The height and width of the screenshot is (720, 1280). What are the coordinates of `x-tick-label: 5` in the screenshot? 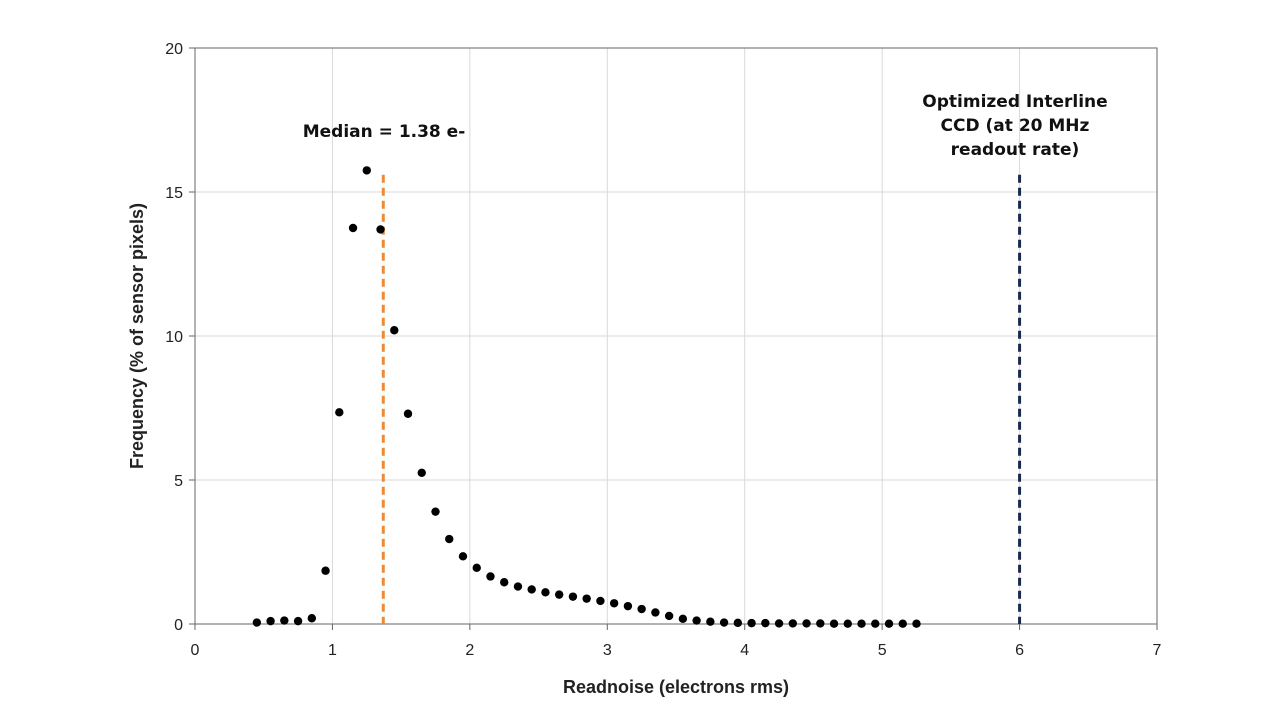 It's located at (882, 650).